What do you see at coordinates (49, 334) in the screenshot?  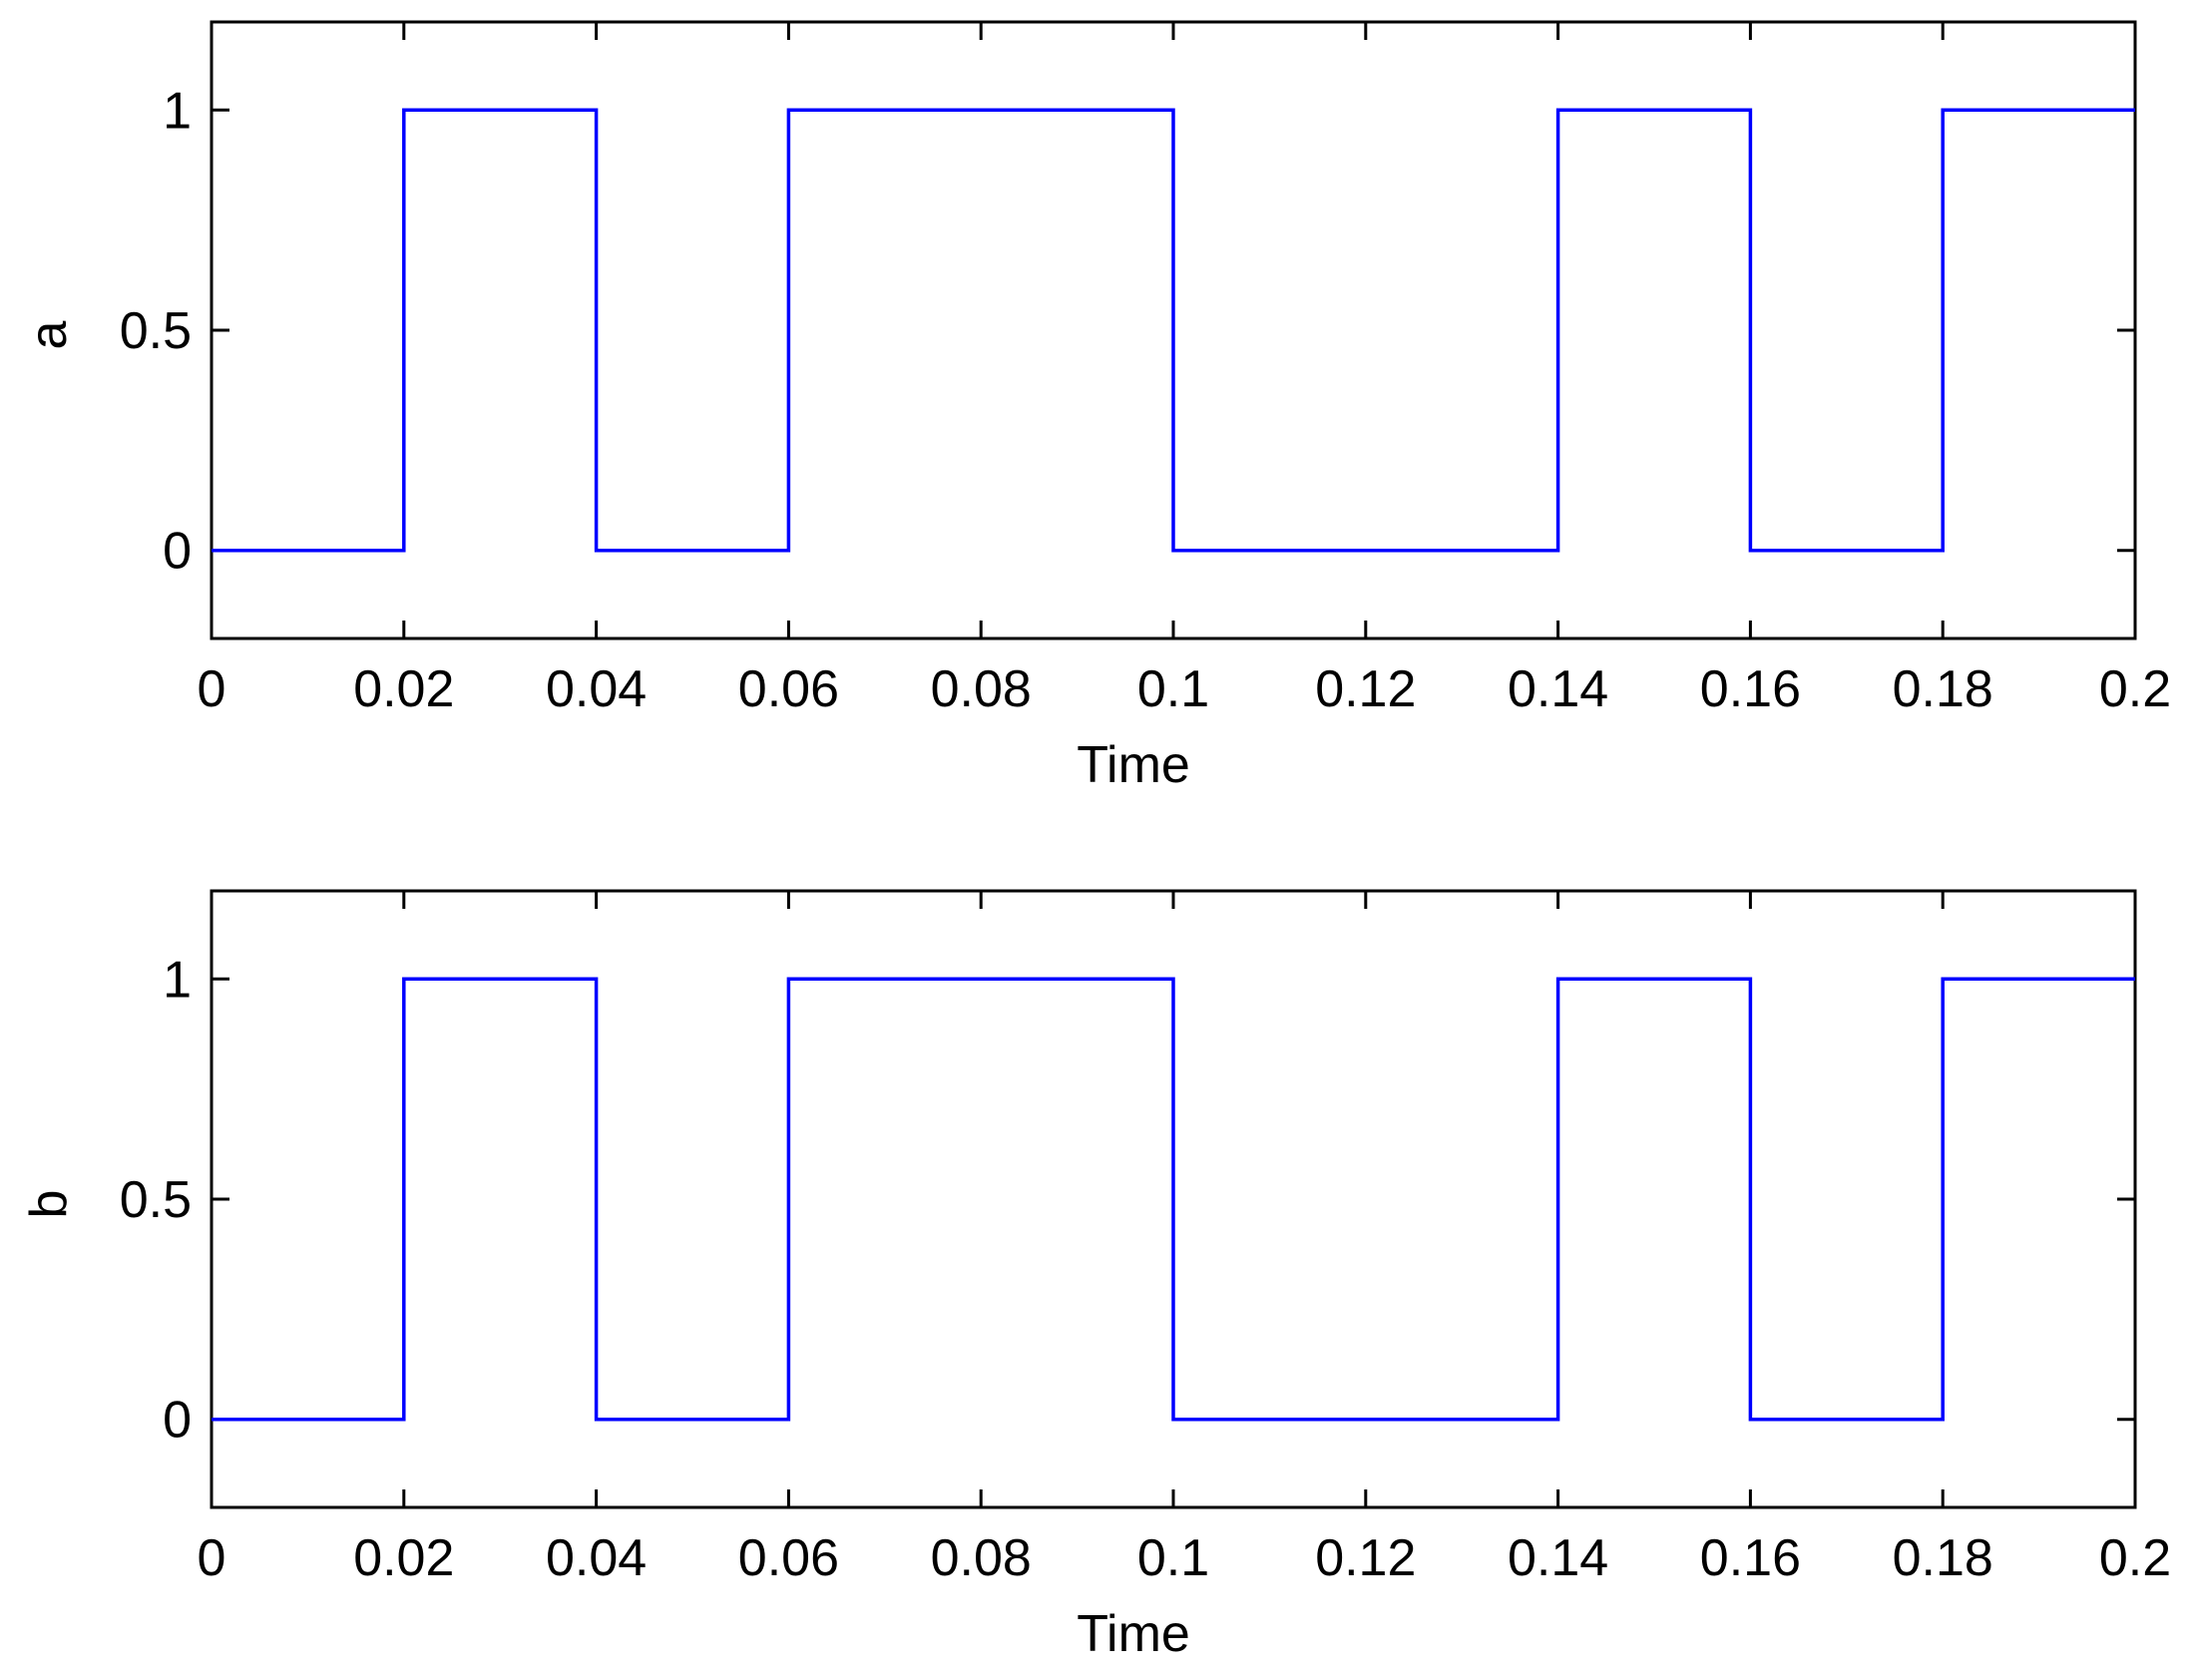 I see `y-axis-label: a` at bounding box center [49, 334].